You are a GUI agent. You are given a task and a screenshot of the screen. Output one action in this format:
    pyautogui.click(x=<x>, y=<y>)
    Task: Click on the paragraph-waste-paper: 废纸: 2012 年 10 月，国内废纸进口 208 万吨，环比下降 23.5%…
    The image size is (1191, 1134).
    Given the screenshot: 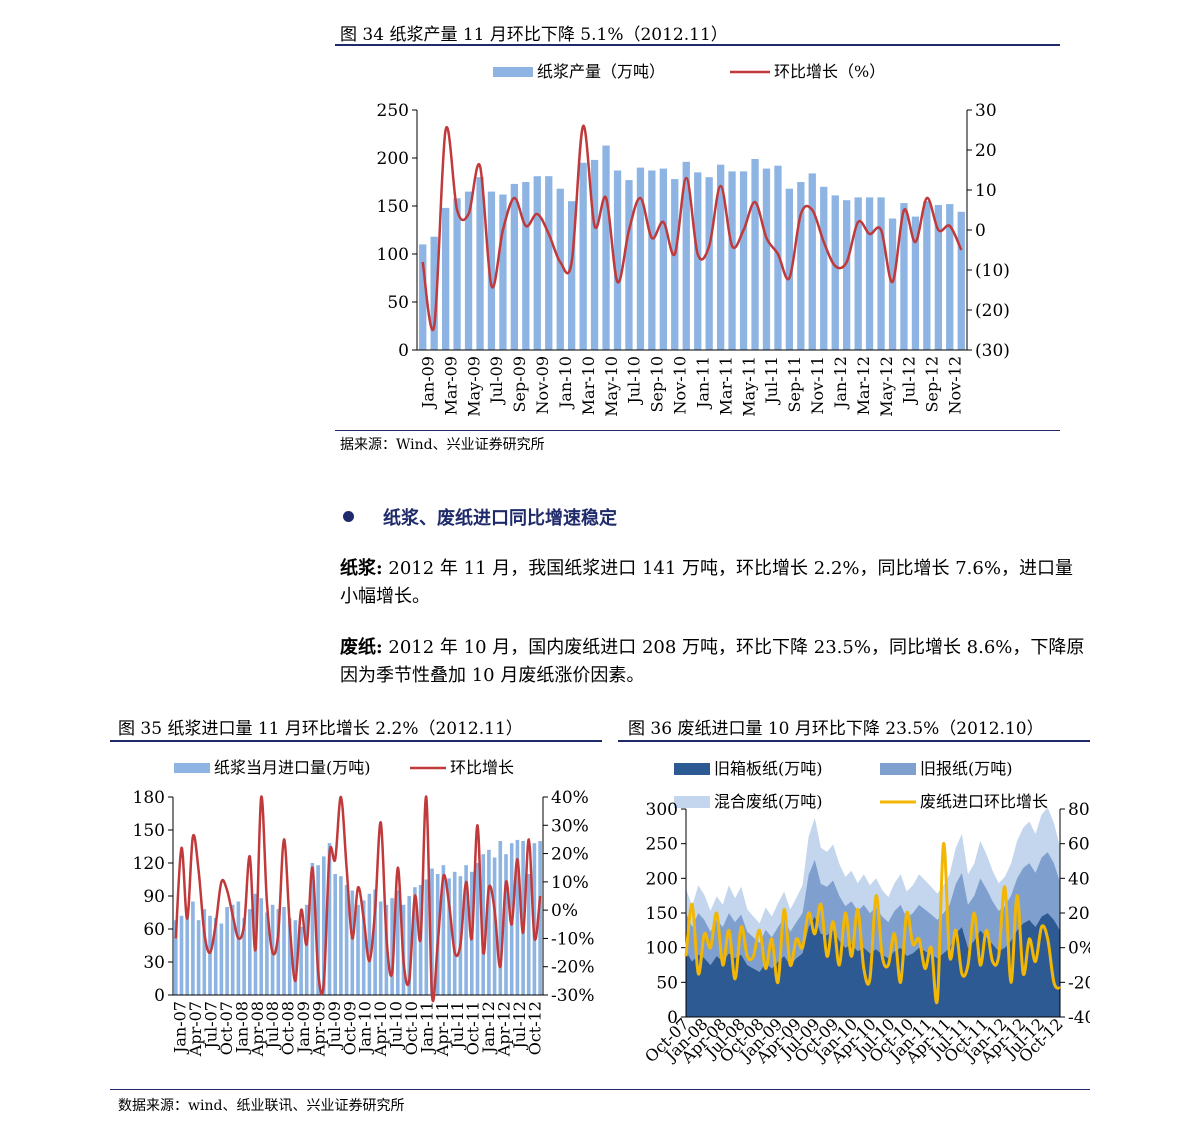 What is the action you would take?
    pyautogui.click(x=712, y=662)
    